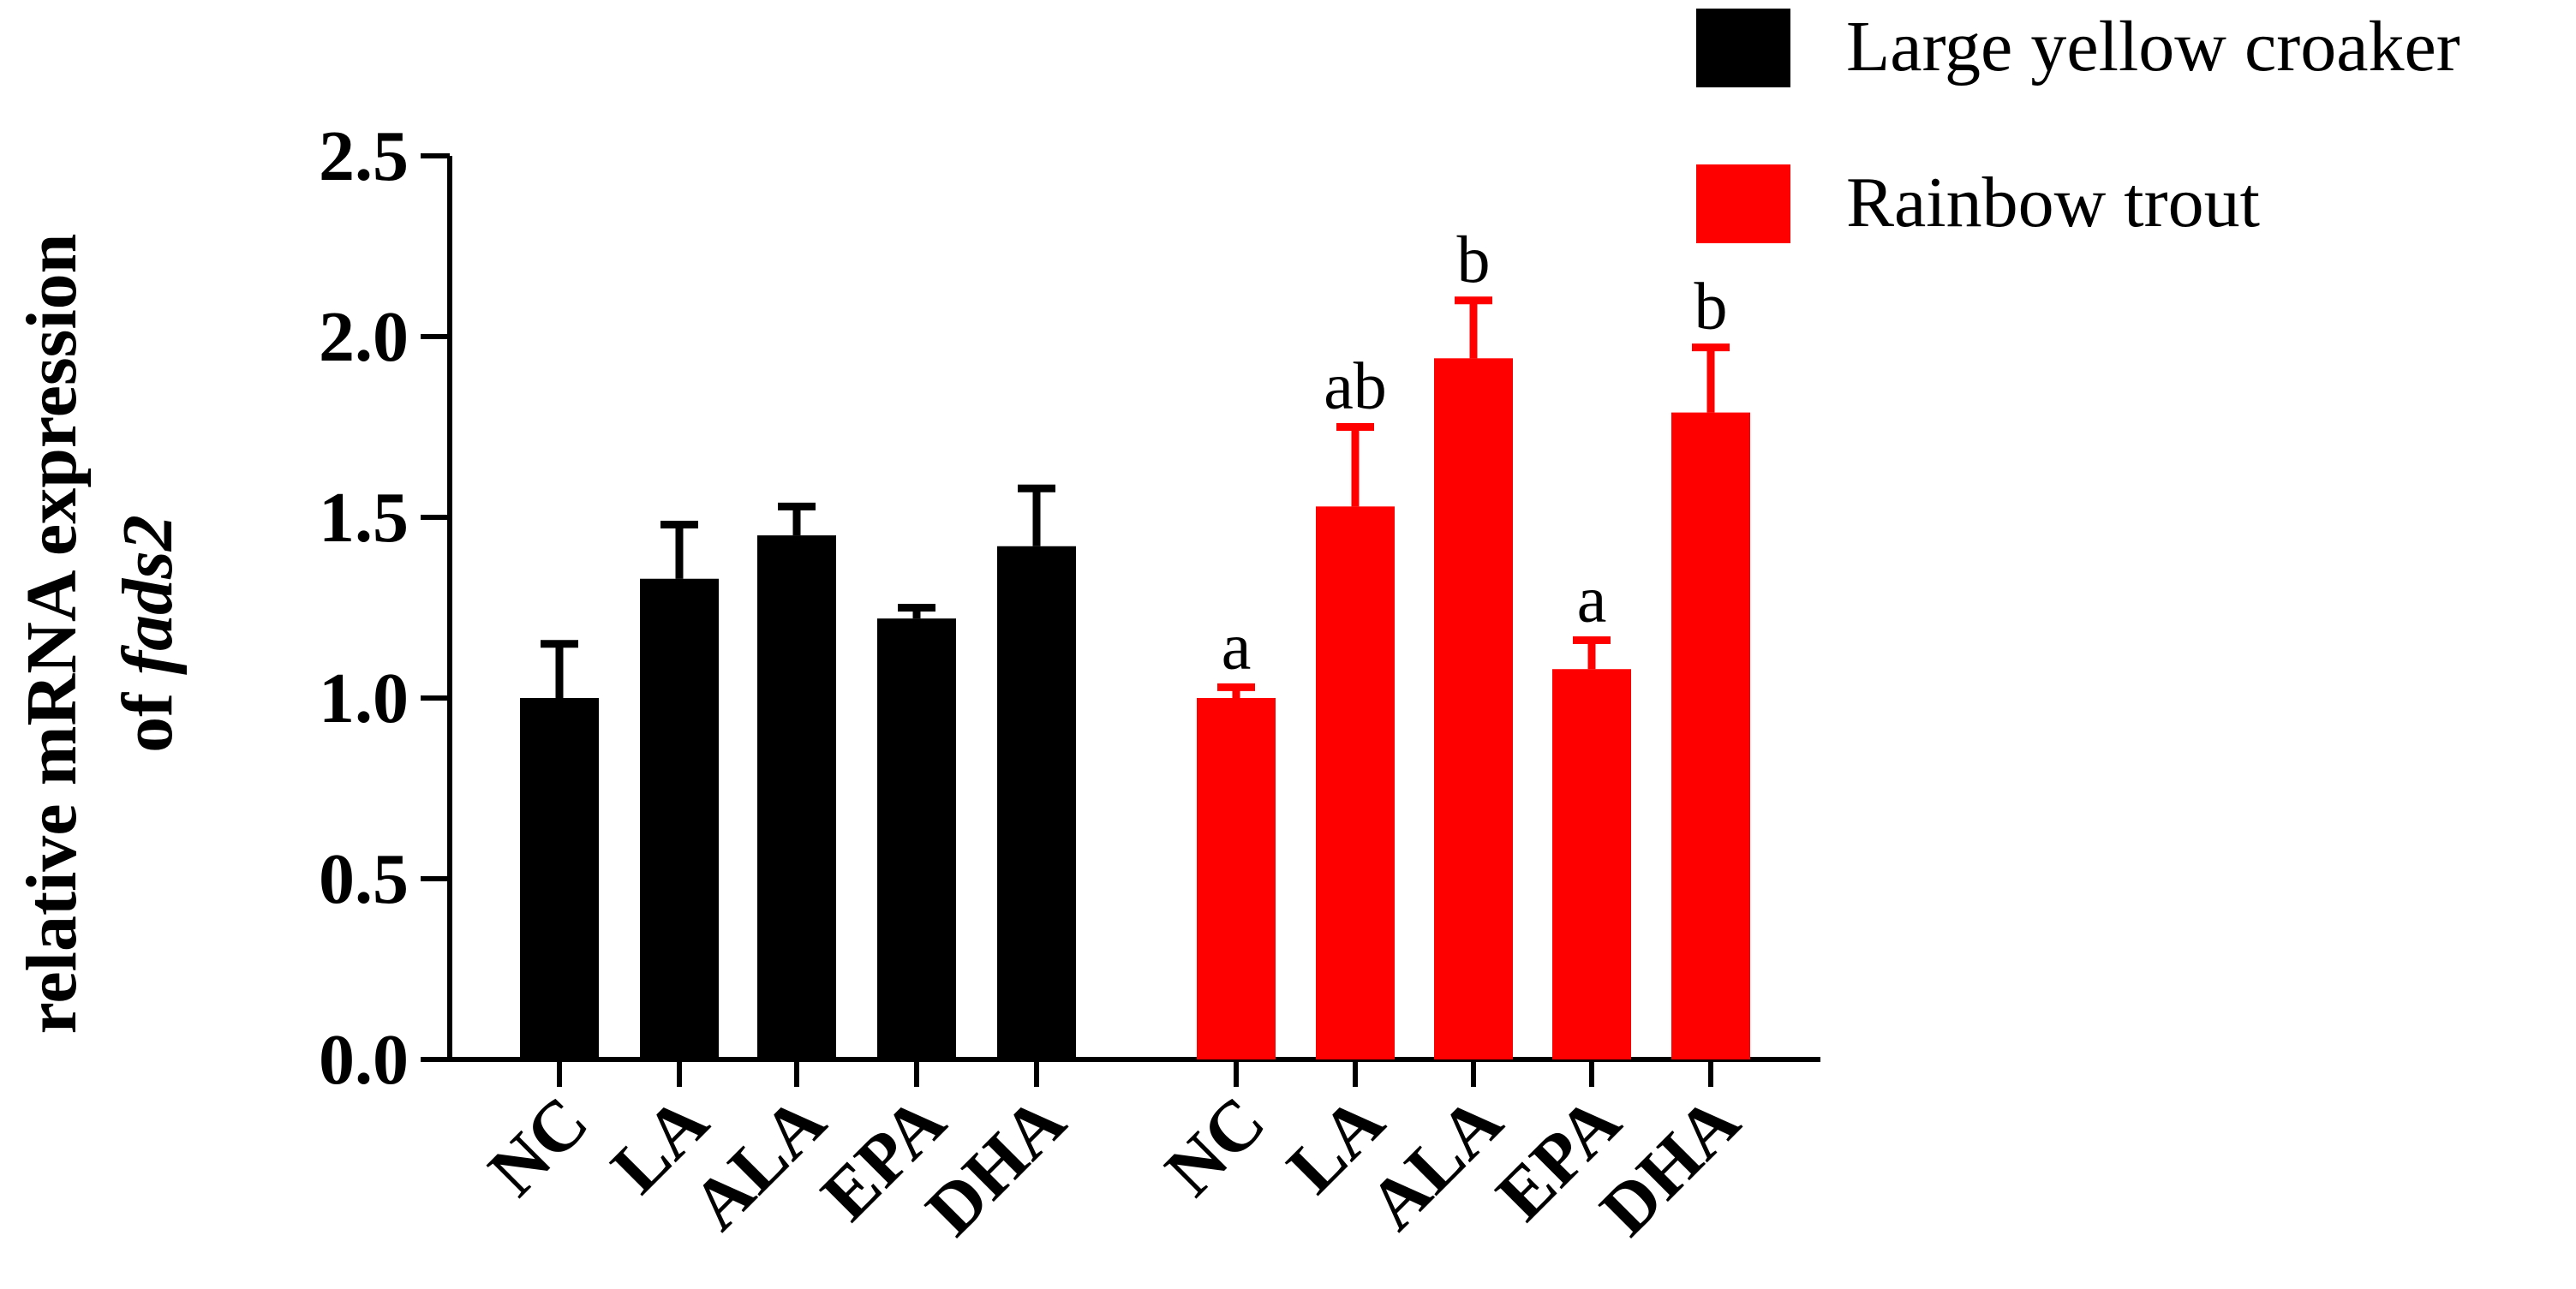 This screenshot has height=1289, width=2576. What do you see at coordinates (2053, 202) in the screenshot?
I see `legend-label: Rainbow trout` at bounding box center [2053, 202].